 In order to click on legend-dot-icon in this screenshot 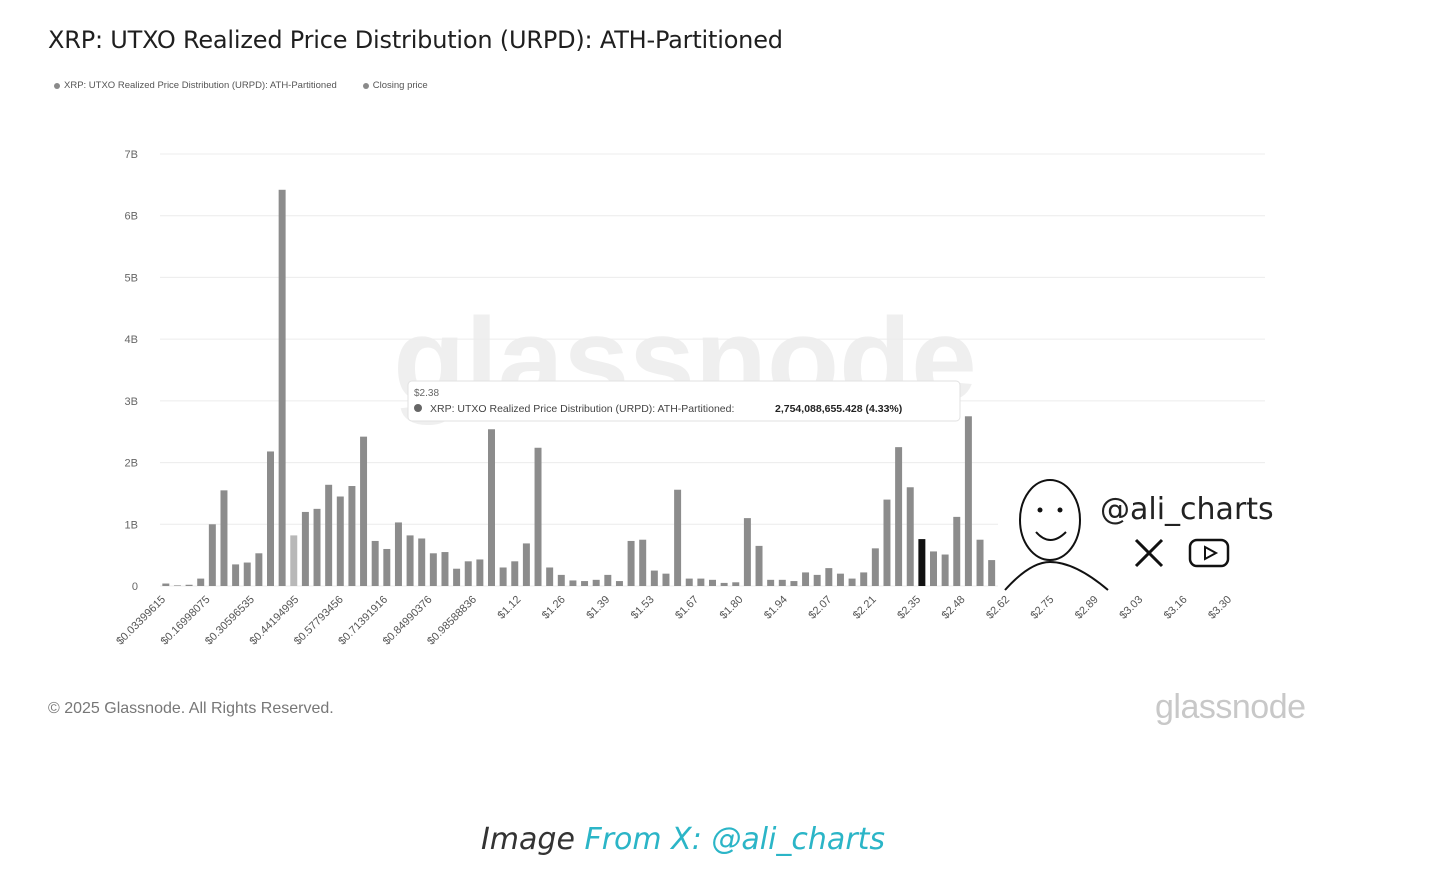, I will do `click(365, 85)`.